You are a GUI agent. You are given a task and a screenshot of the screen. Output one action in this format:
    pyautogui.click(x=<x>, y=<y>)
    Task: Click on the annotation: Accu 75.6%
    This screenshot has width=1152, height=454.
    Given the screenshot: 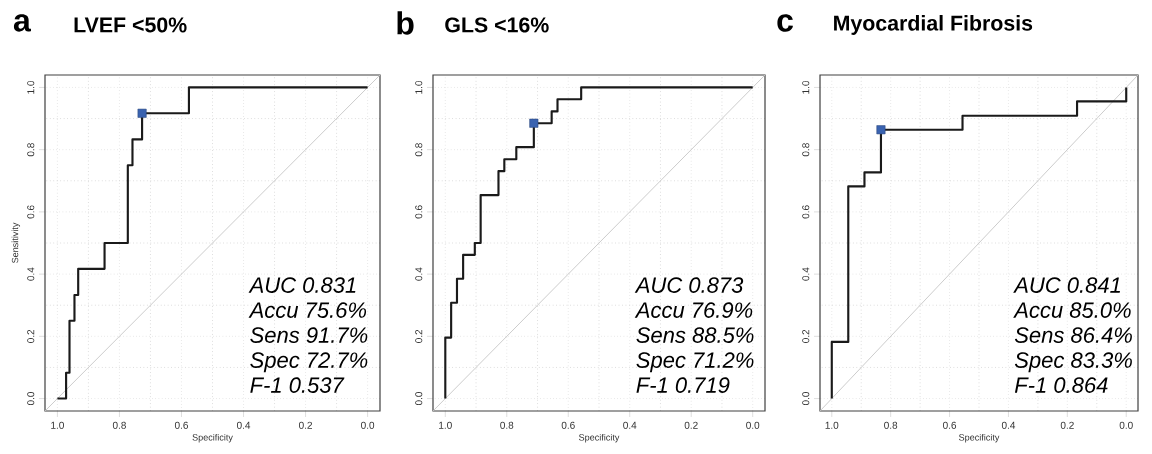 What is the action you would take?
    pyautogui.click(x=307, y=310)
    